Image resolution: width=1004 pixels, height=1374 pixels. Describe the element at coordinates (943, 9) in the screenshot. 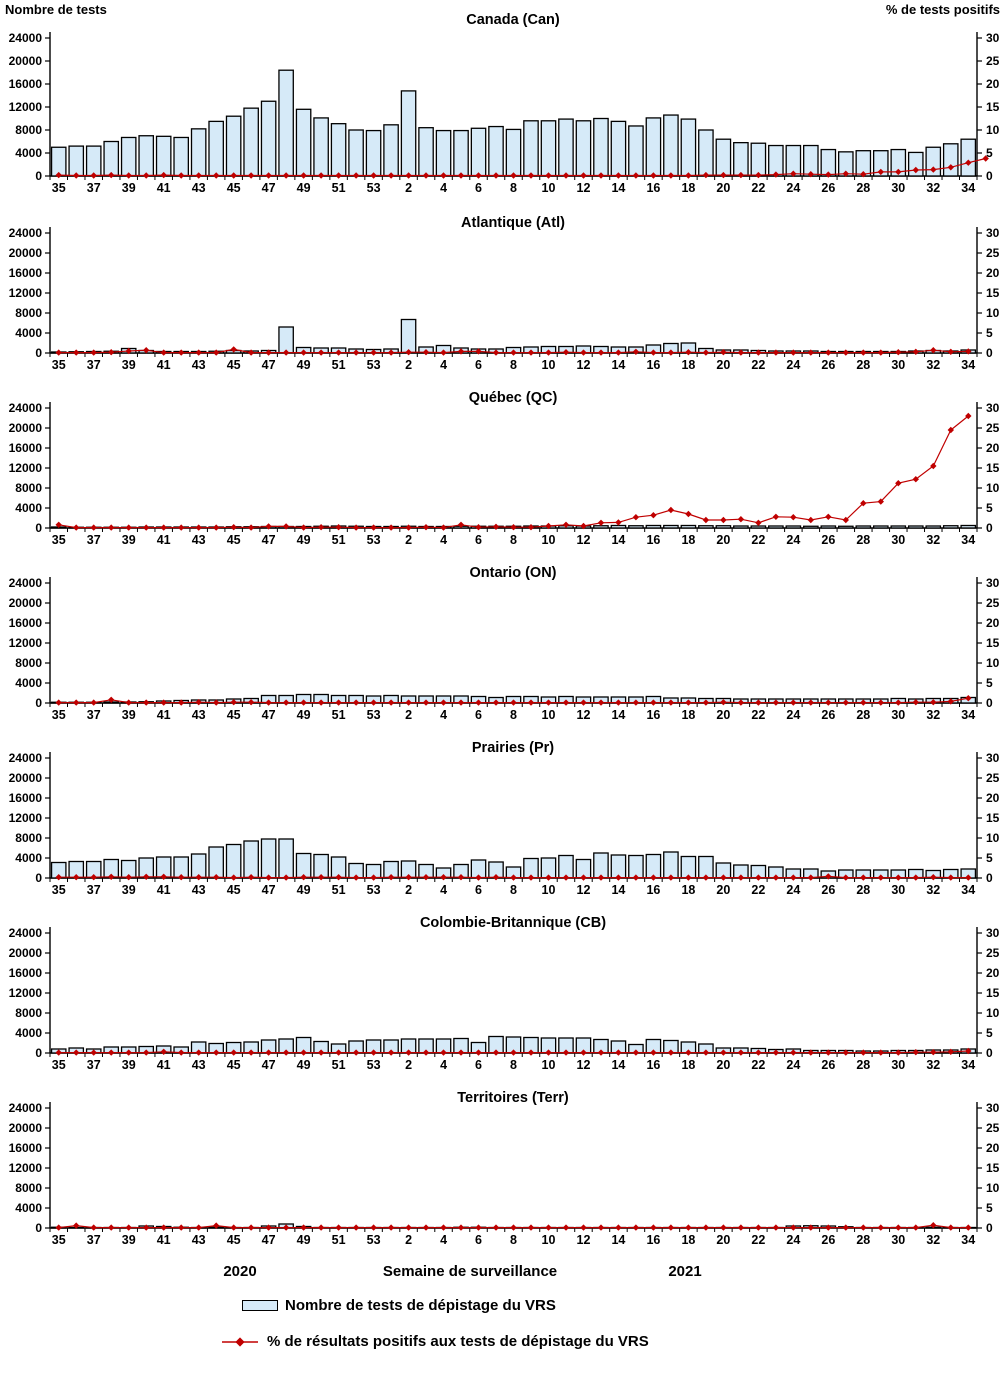

I see `right-axis-title: % de tests positifs` at that location.